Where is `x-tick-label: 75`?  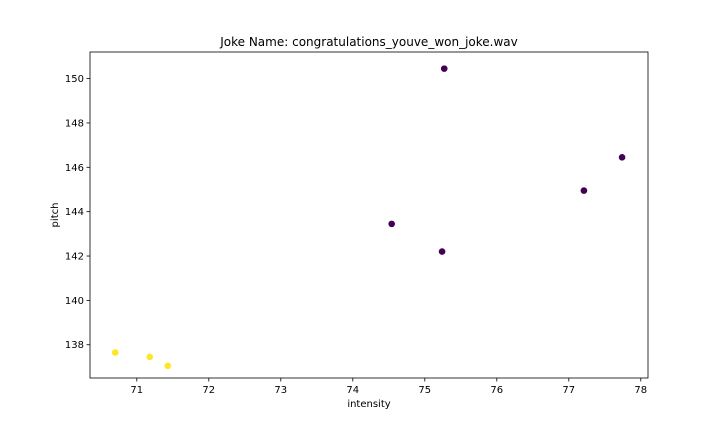
x-tick-label: 75 is located at coordinates (424, 390).